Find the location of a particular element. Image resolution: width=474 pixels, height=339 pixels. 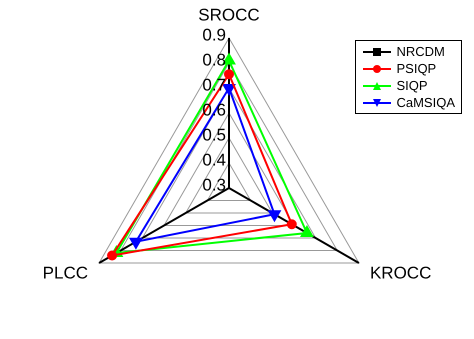

spoke-label: KROCC is located at coordinates (401, 273).